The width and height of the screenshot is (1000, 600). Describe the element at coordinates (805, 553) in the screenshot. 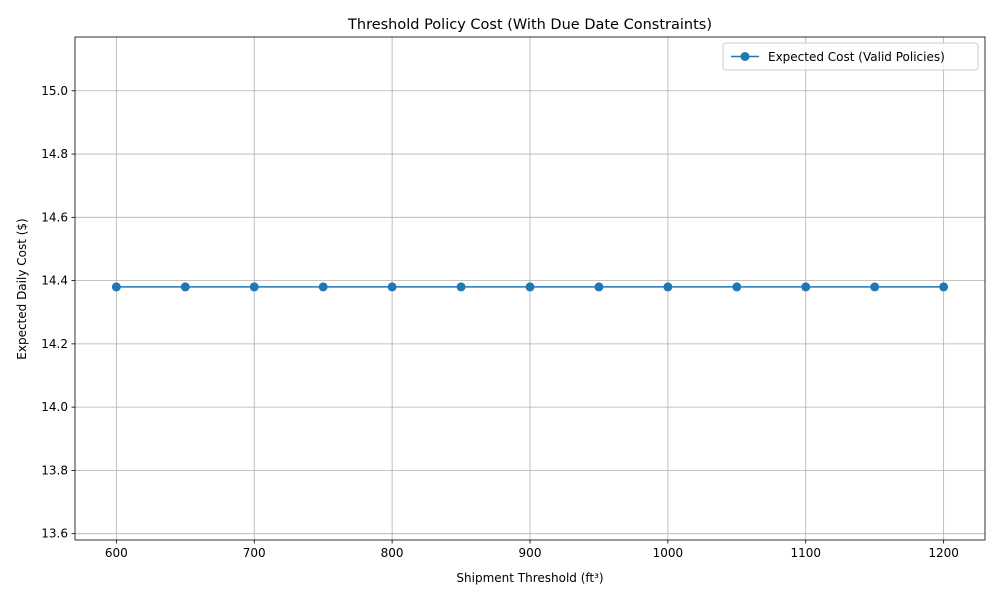

I see `x-tick-label: 1100` at that location.